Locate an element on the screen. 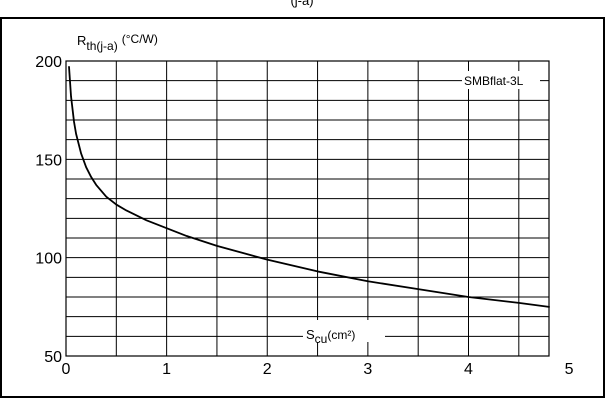  x-axis-label: Scu(cm²) is located at coordinates (330, 336).